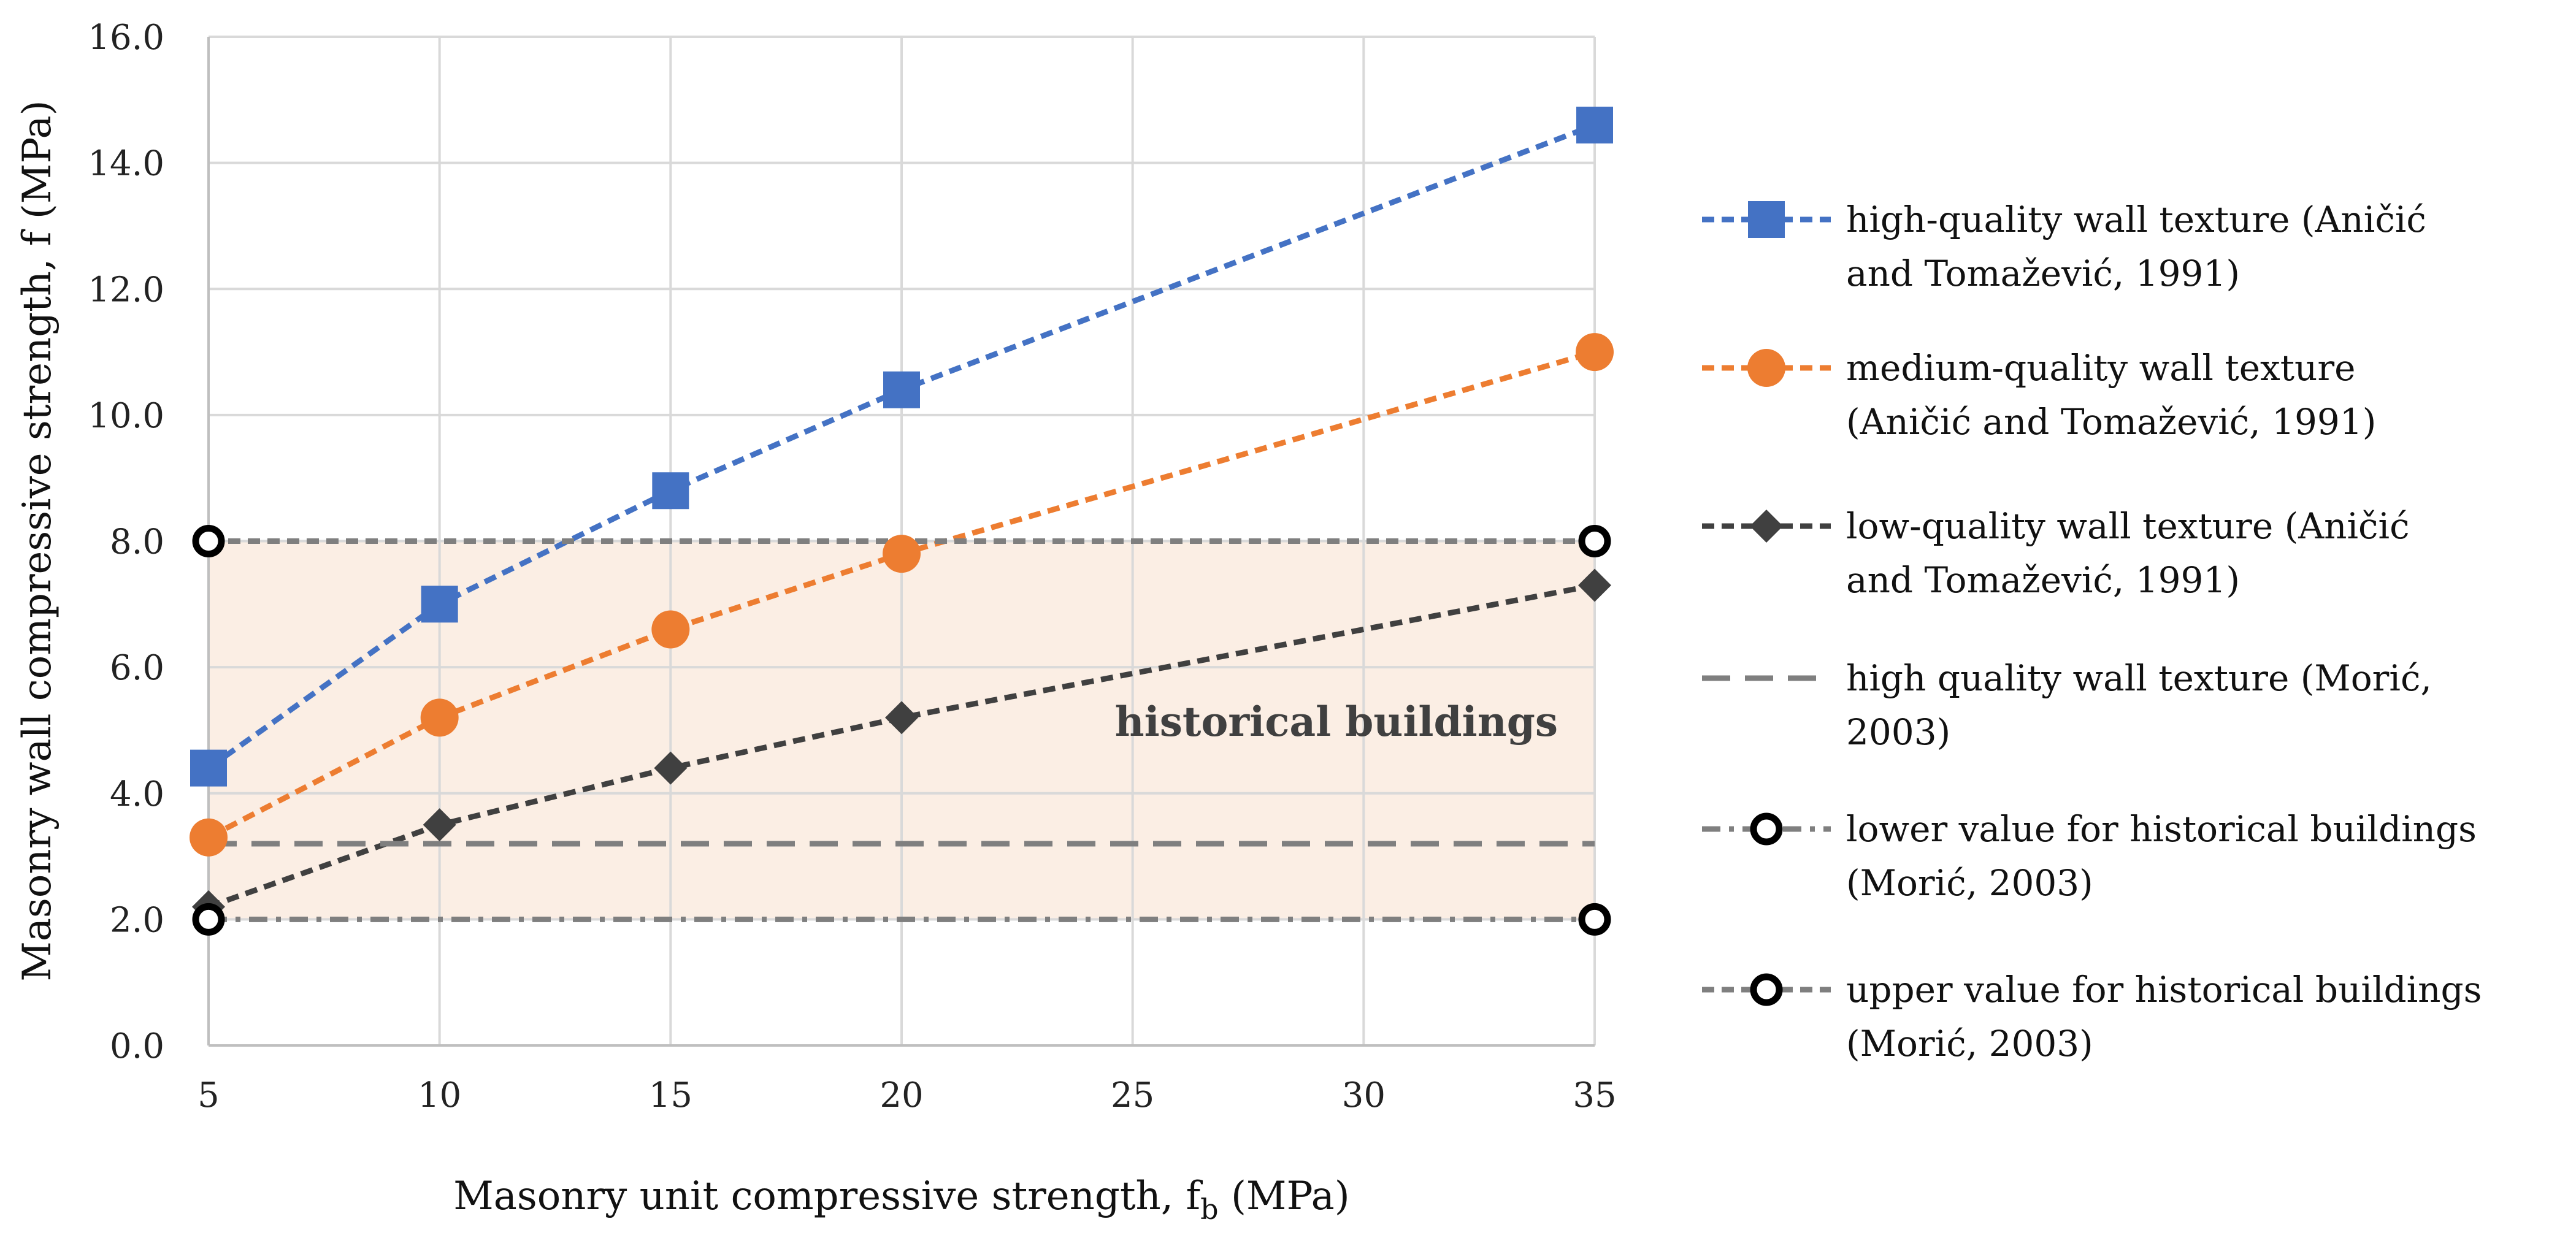 The height and width of the screenshot is (1238, 2576). Describe the element at coordinates (126, 164) in the screenshot. I see `y-tick-label: 14.0` at that location.